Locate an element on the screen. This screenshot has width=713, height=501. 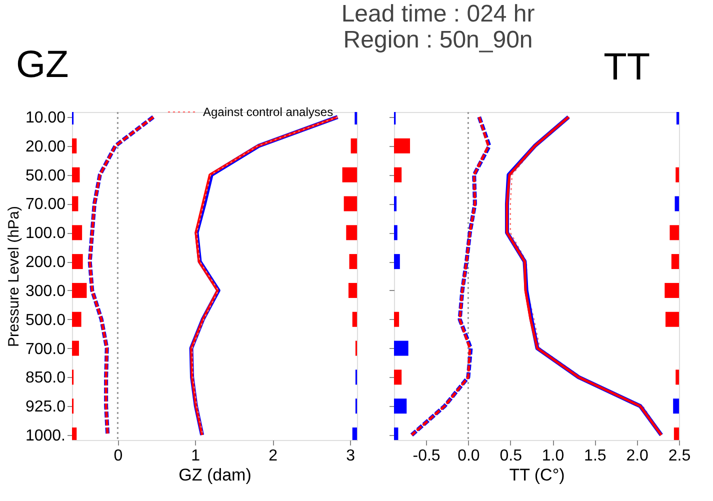
x-axis-title: TT (C°) is located at coordinates (537, 475).